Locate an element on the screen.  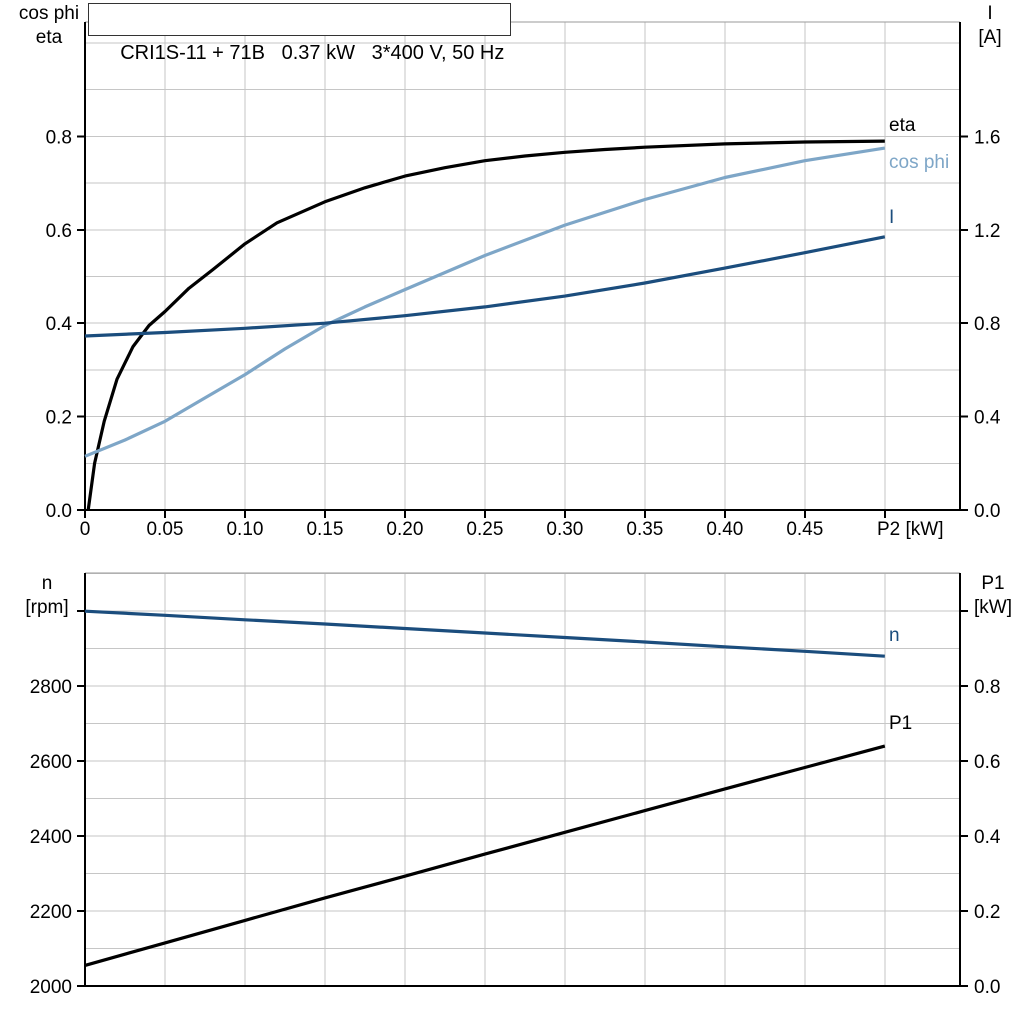
speed-curve is located at coordinates (484, 633).